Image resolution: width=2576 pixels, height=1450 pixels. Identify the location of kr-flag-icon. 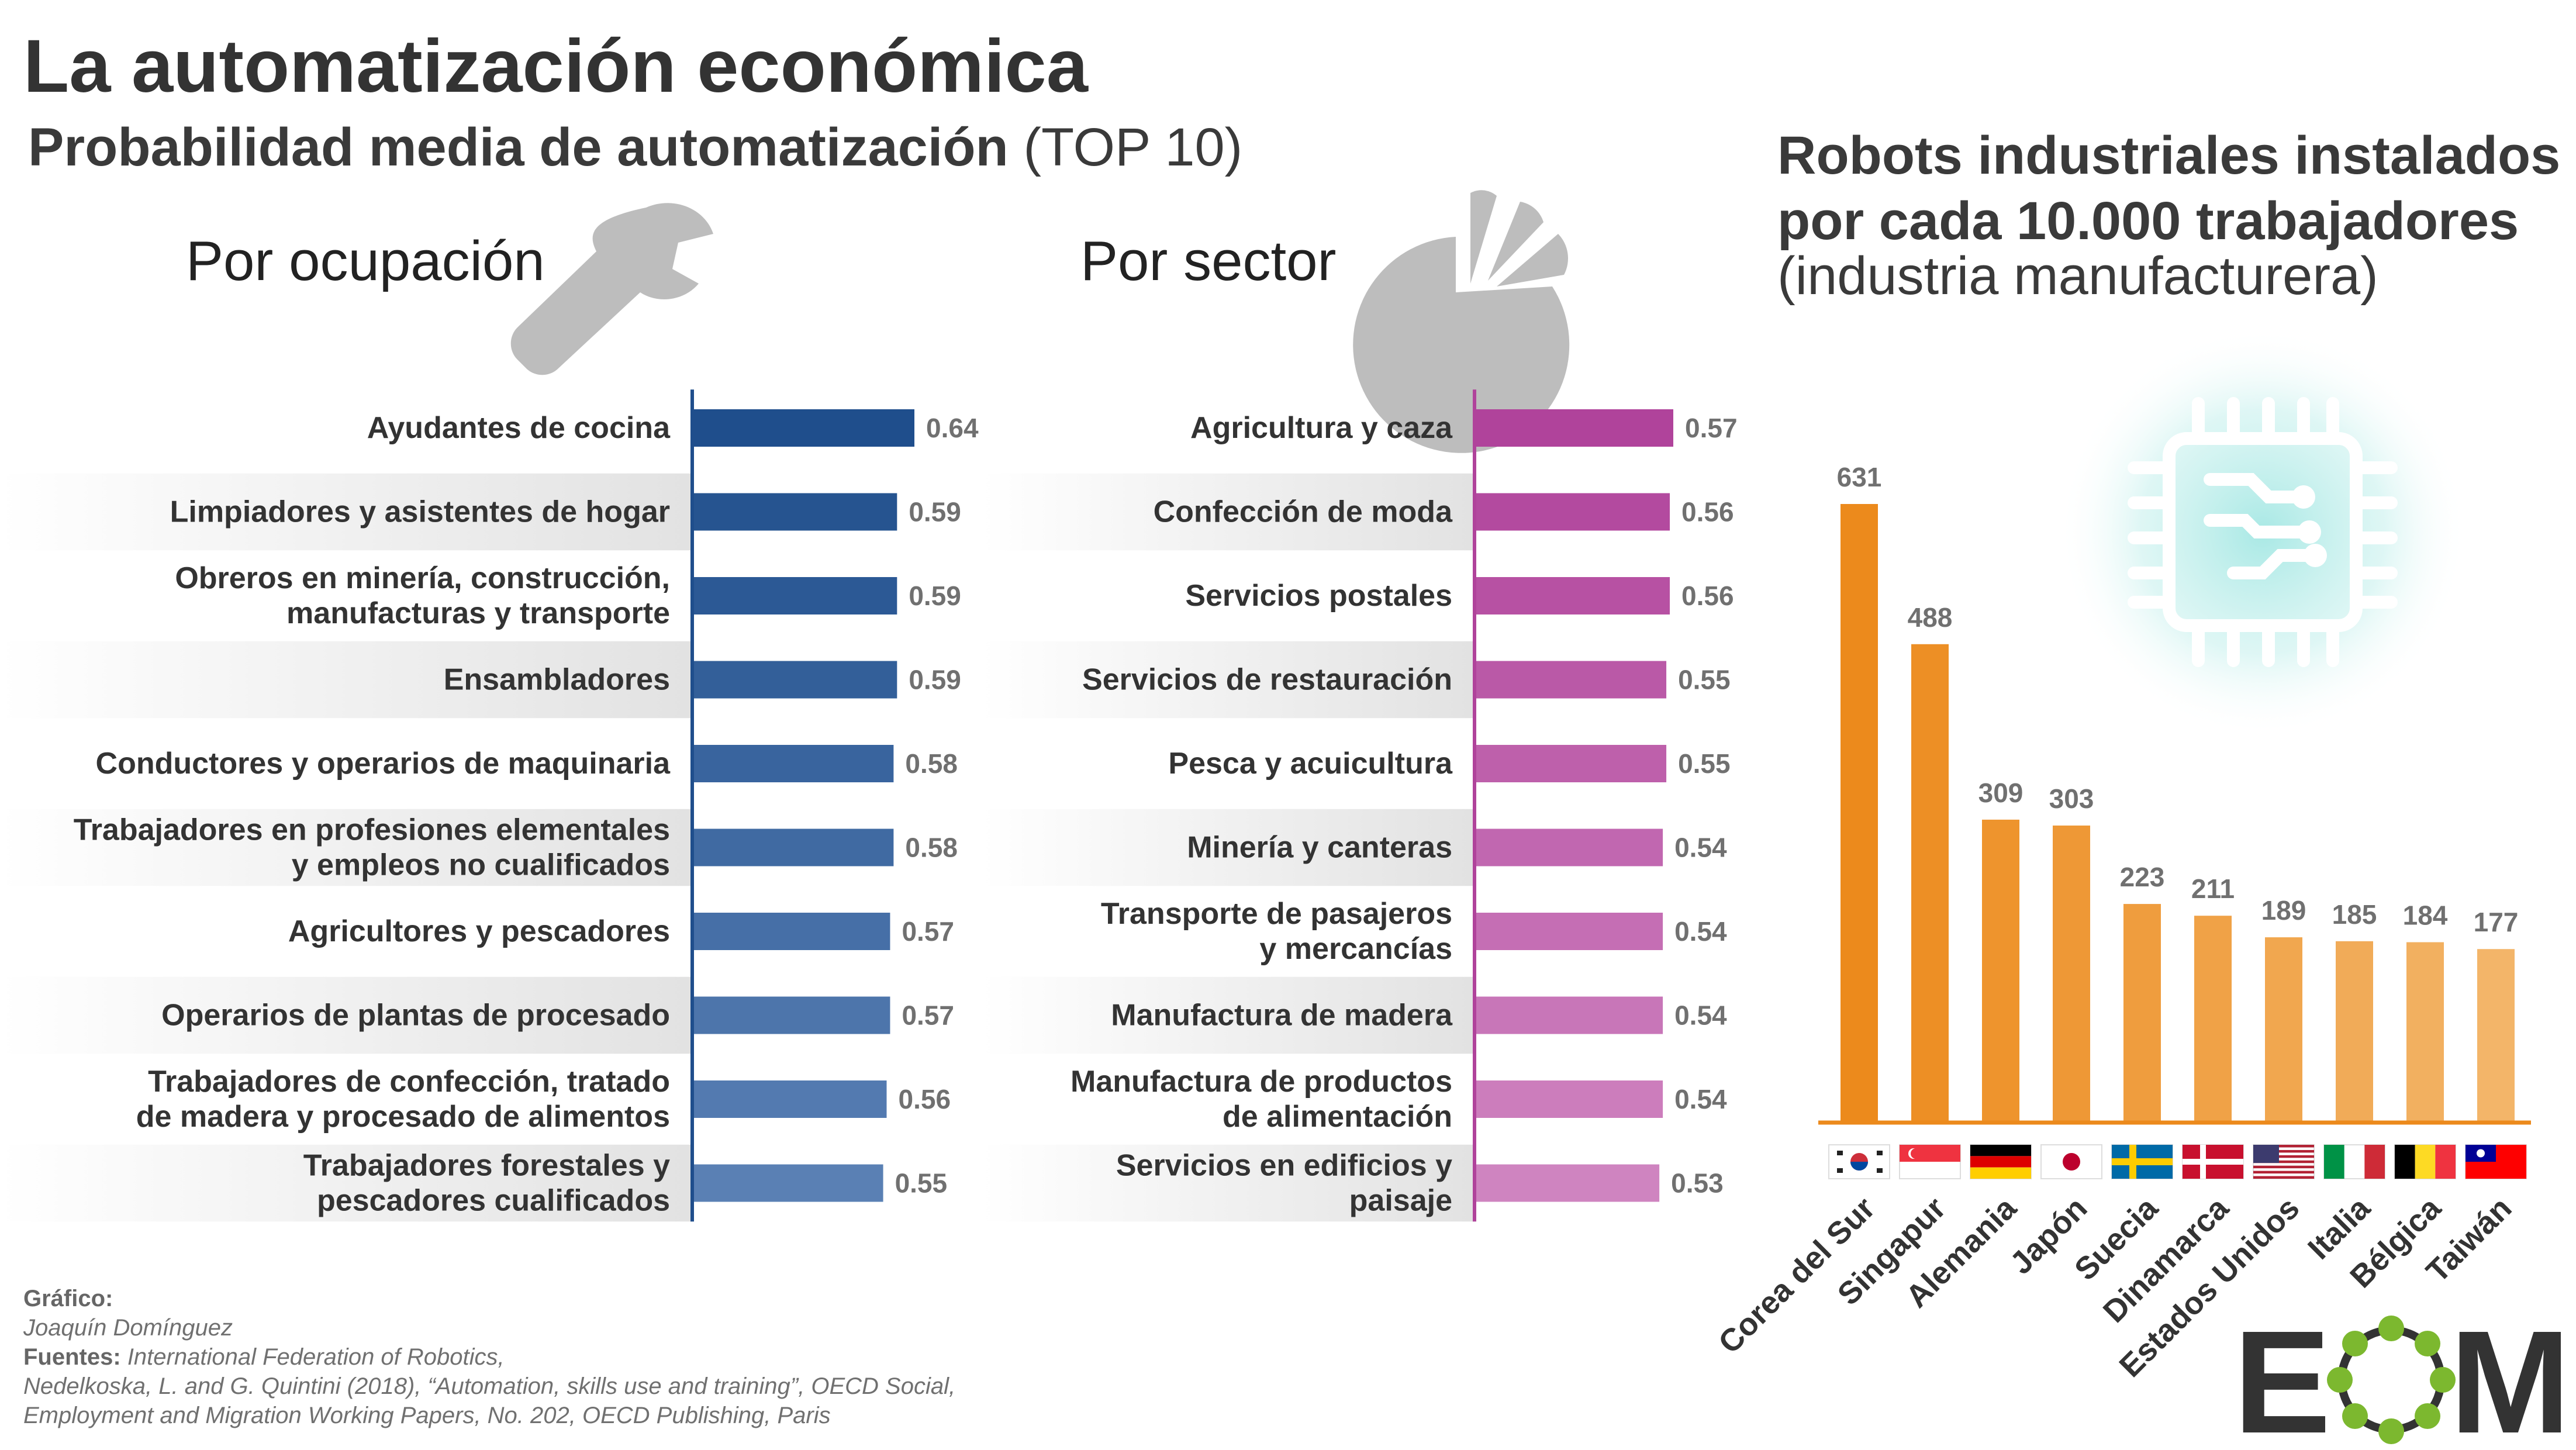
(1859, 1162).